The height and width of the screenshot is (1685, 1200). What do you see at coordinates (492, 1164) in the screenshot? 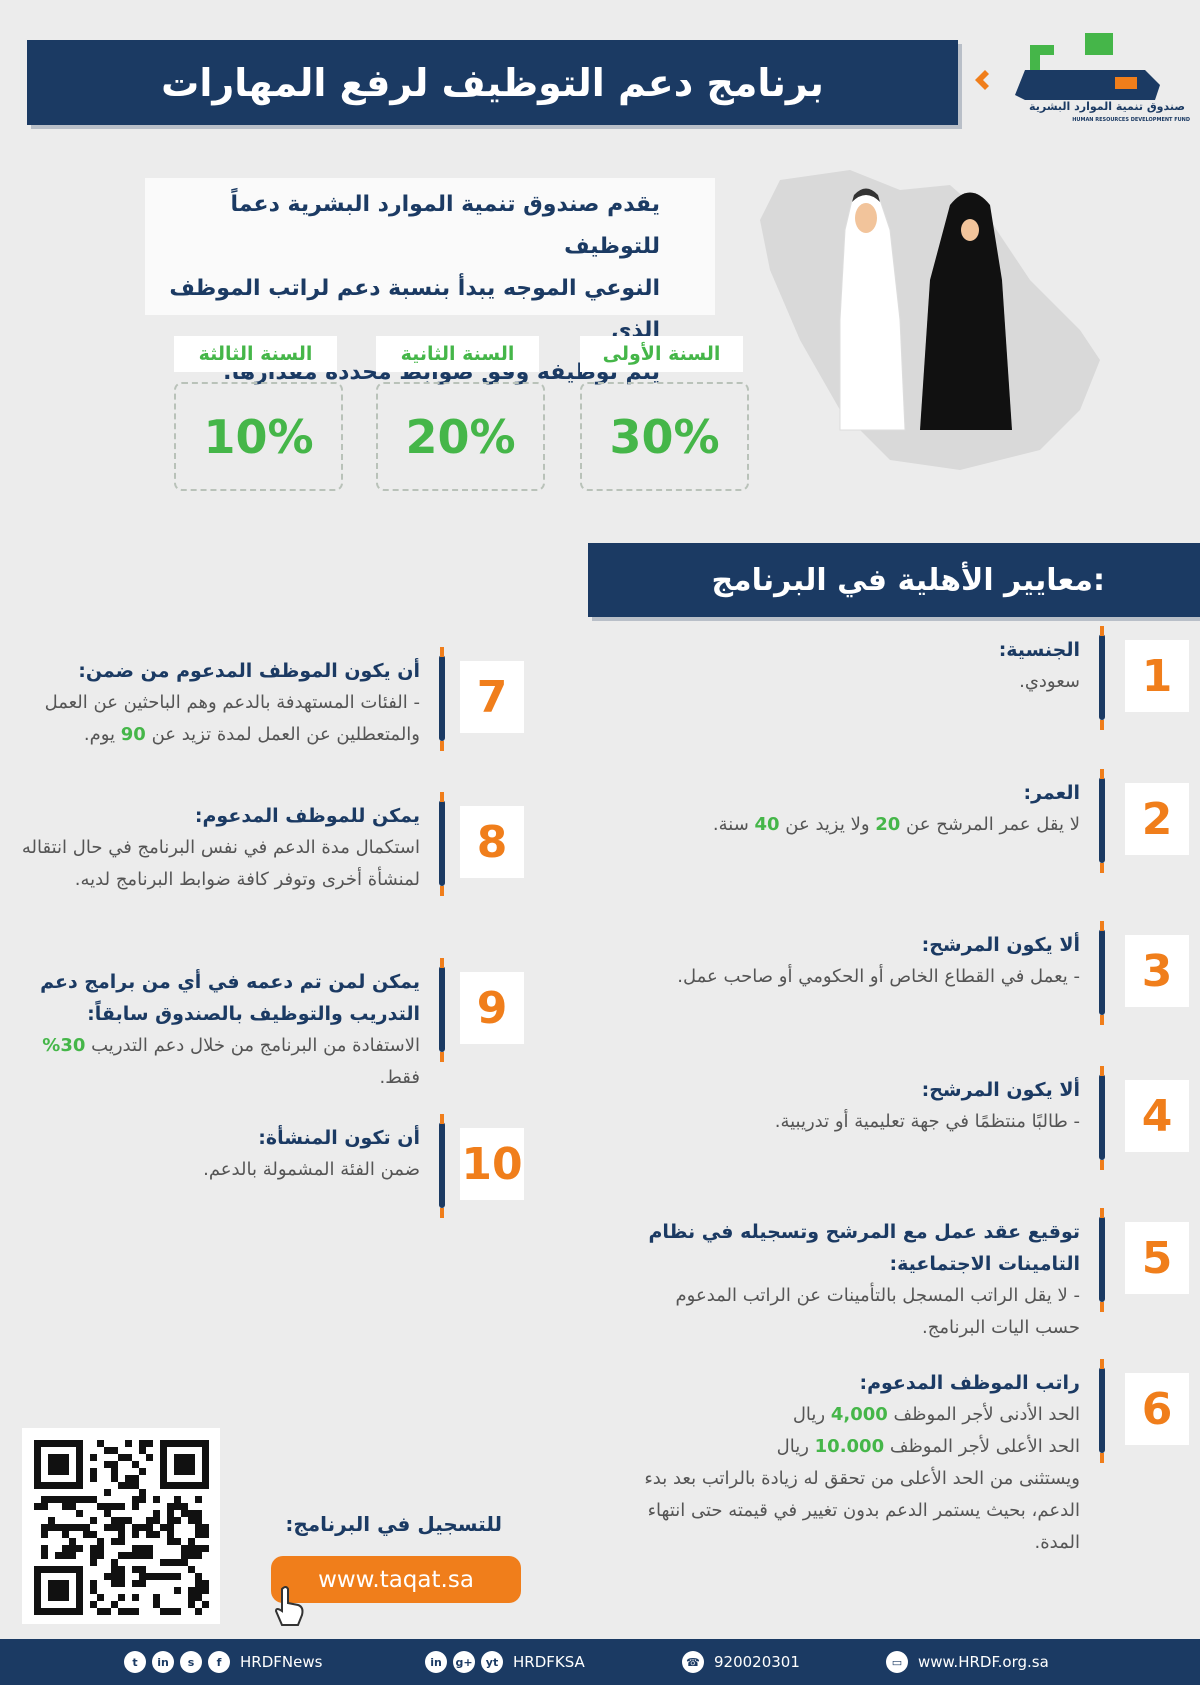
I see `criterion-number: 10` at bounding box center [492, 1164].